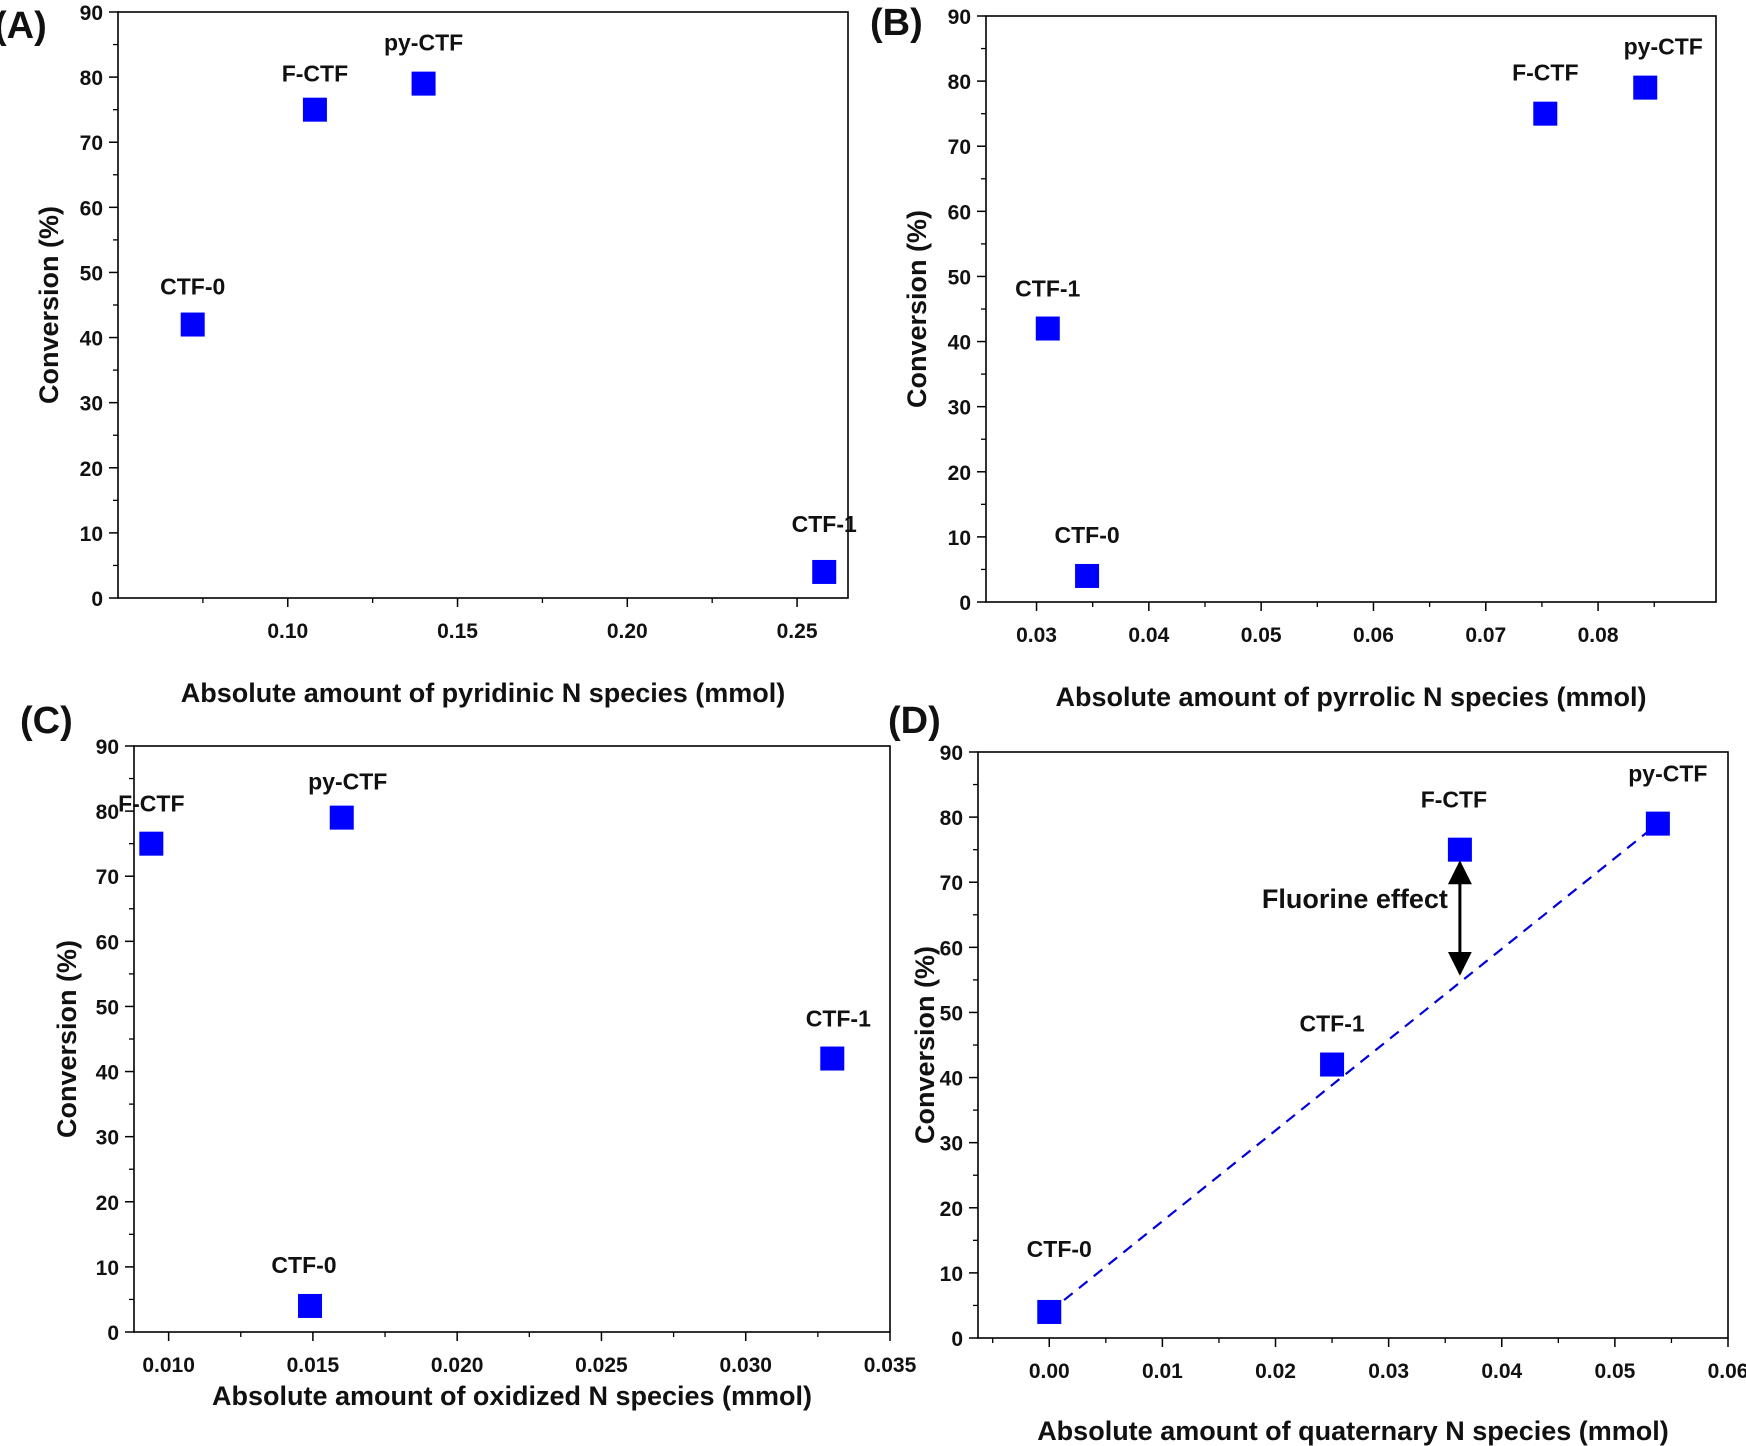  Describe the element at coordinates (168, 1365) in the screenshot. I see `x-tick-label: 0.010` at that location.